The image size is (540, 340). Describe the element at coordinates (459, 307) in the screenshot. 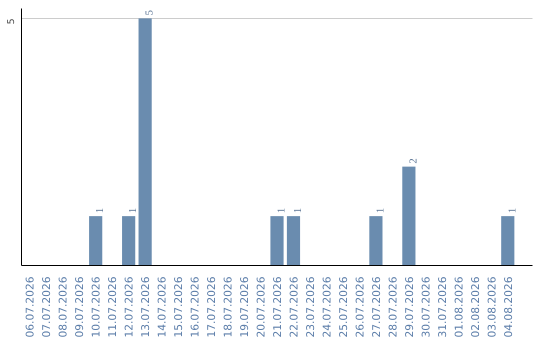

I see `x-tick-label: 01.08.2026` at that location.